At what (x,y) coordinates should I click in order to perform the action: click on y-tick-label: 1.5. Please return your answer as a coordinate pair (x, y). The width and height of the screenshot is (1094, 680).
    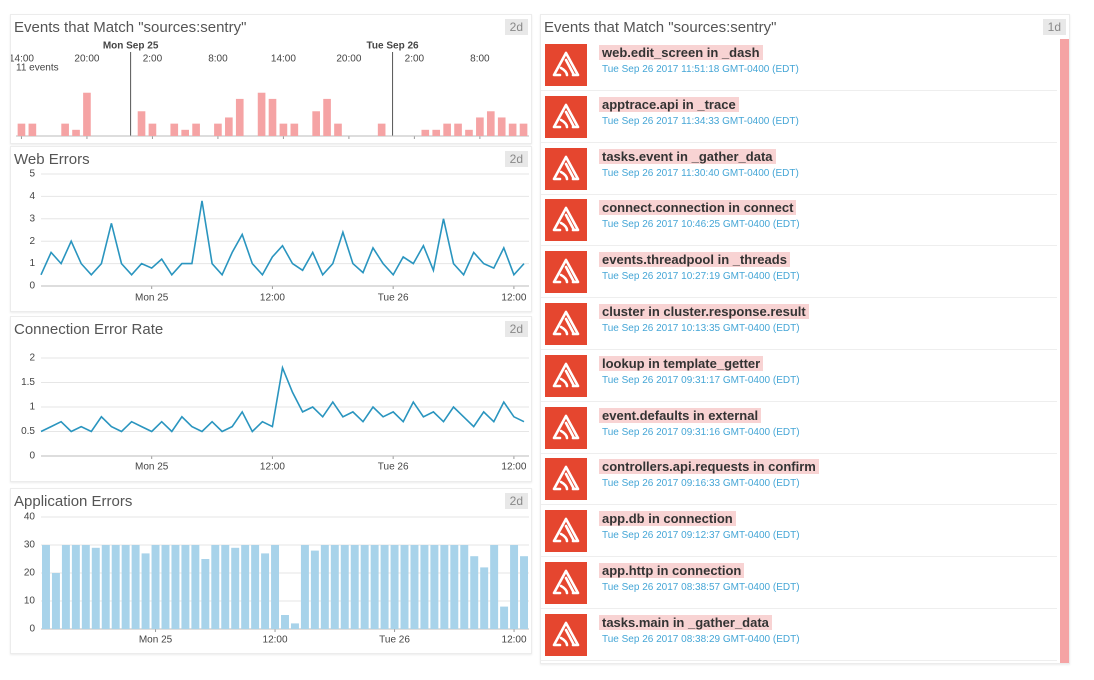
    Looking at the image, I should click on (28, 382).